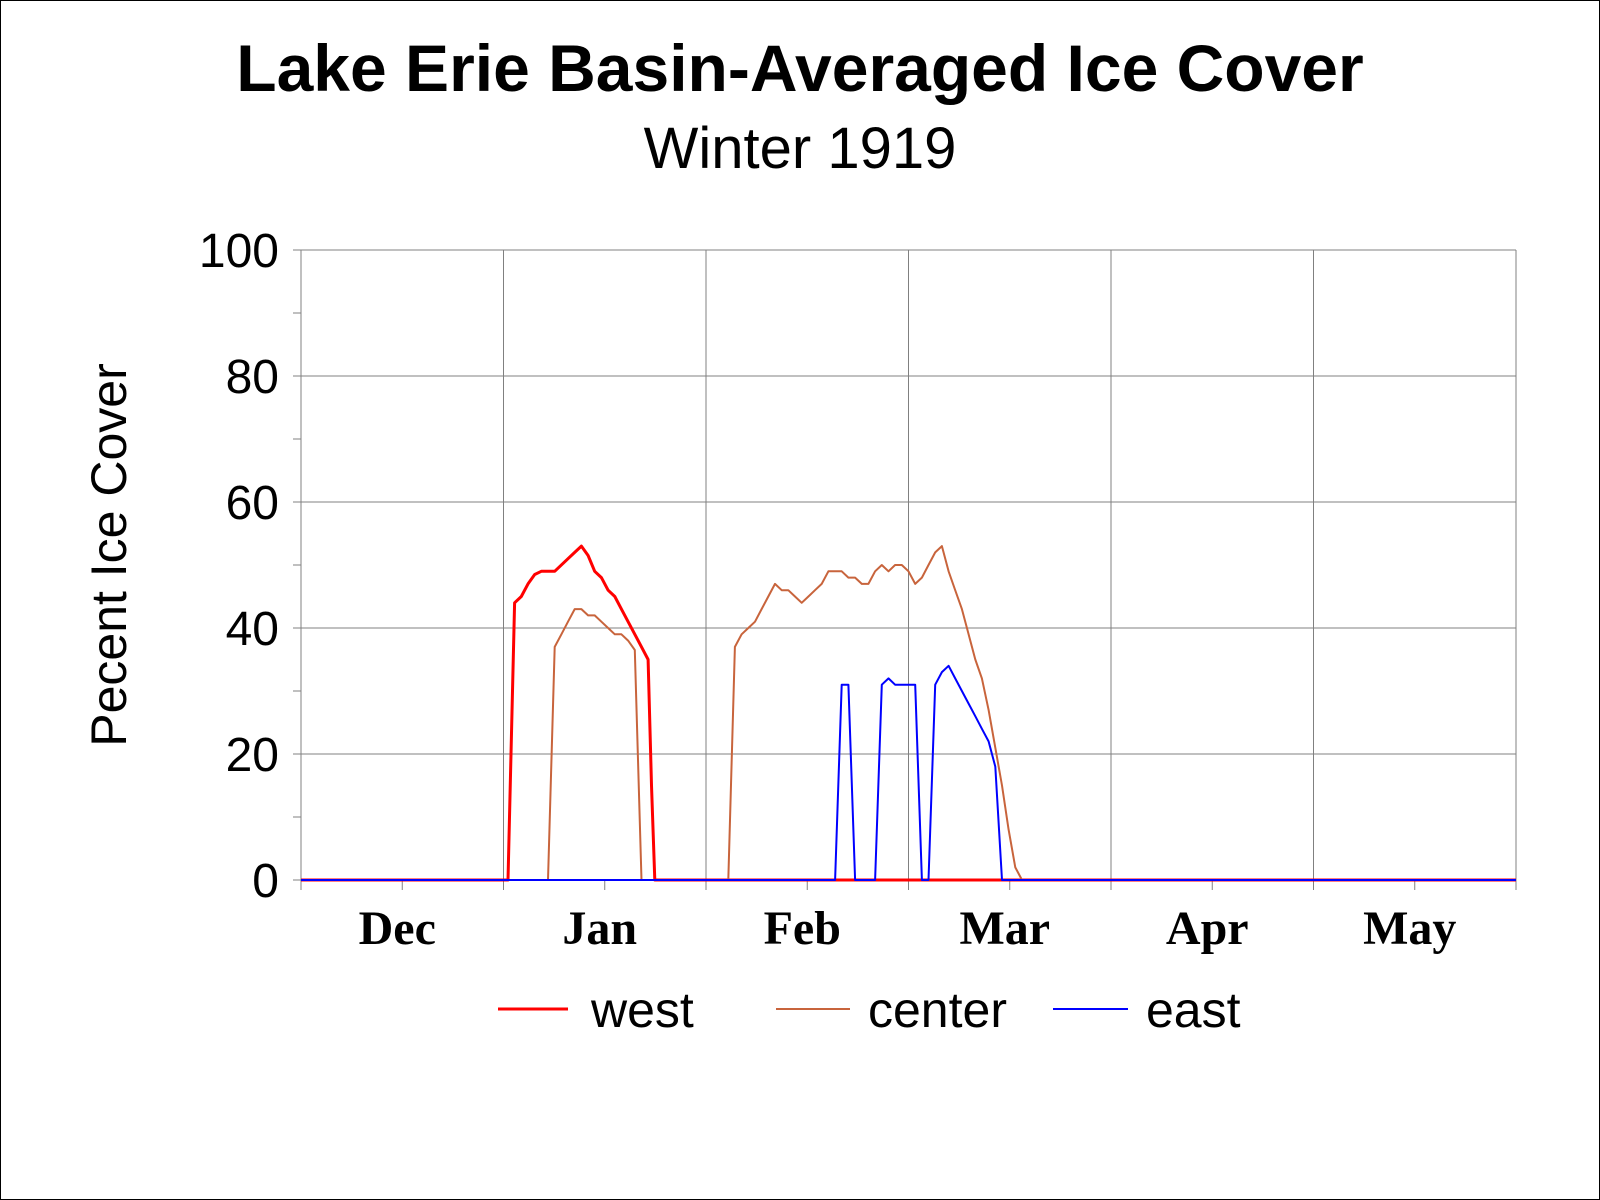  I want to click on y-tick-label: 0, so click(265, 881).